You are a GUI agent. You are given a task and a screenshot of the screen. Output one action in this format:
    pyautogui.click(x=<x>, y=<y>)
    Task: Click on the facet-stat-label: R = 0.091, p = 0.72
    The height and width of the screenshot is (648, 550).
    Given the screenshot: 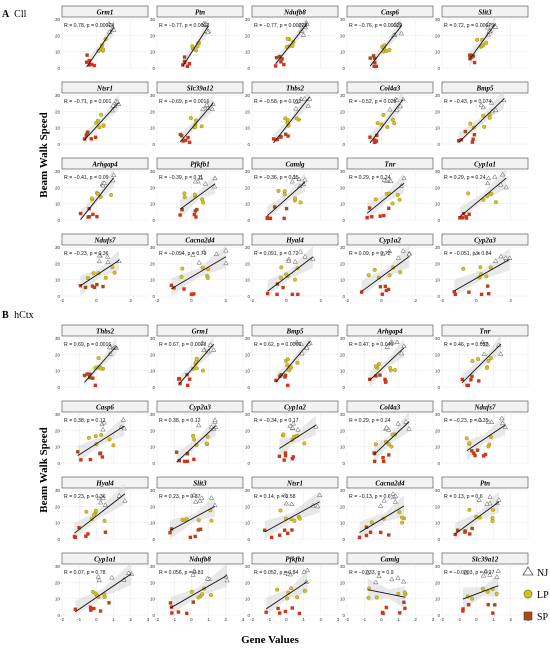 What is the action you would take?
    pyautogui.click(x=276, y=254)
    